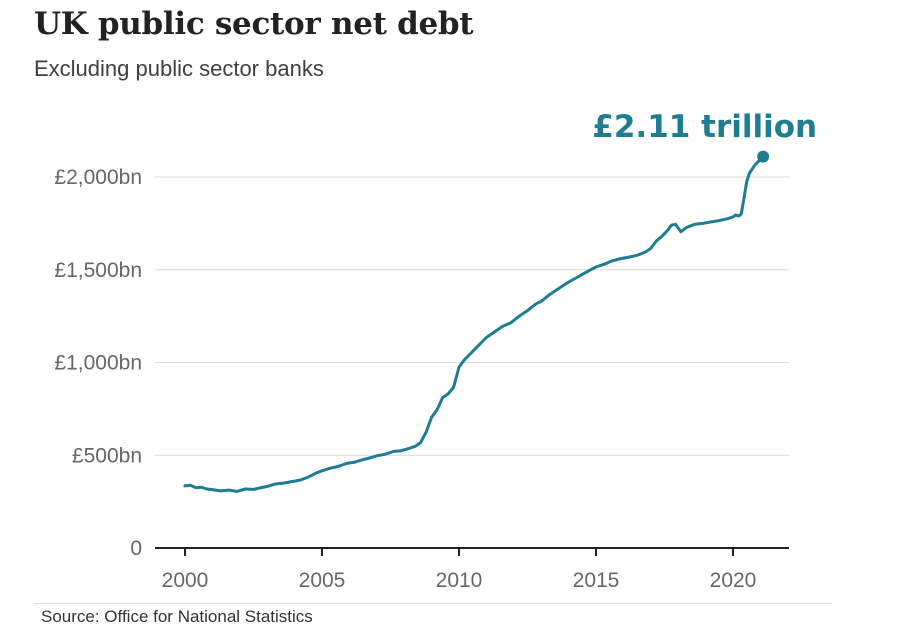  What do you see at coordinates (185, 580) in the screenshot?
I see `x-tick-label: 2000` at bounding box center [185, 580].